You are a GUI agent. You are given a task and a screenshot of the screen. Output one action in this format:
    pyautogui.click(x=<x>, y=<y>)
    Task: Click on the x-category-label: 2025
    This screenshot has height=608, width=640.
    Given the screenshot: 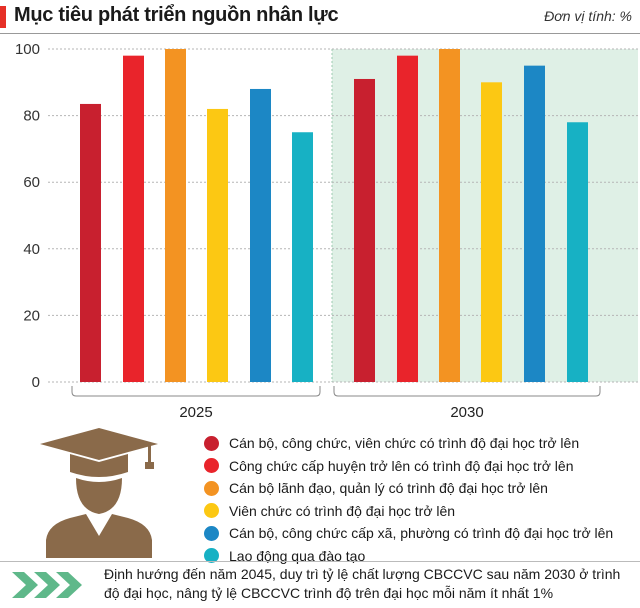 What is the action you would take?
    pyautogui.click(x=195, y=412)
    